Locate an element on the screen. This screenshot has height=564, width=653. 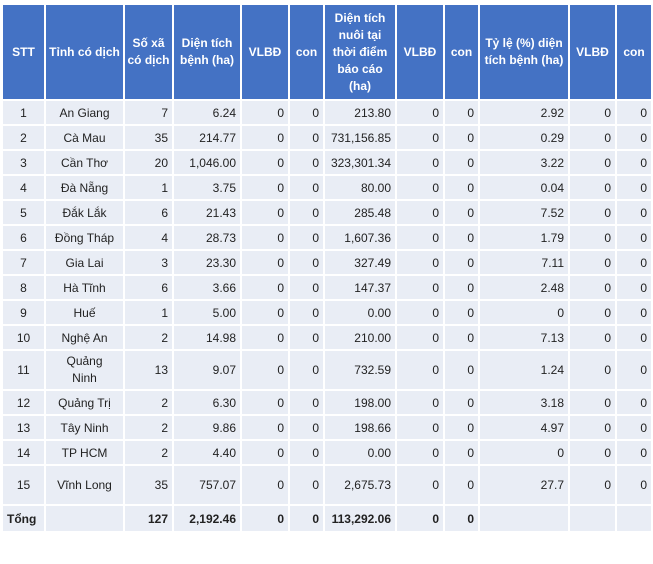
table-cell: 2.92 is located at coordinates (524, 112).